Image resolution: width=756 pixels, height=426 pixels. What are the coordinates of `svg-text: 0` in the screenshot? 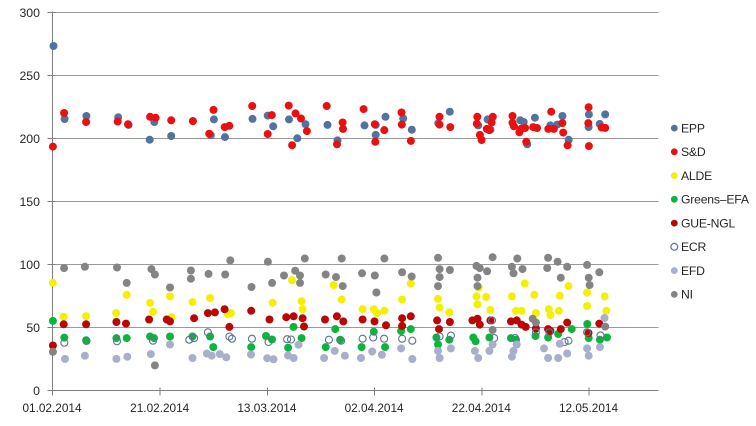 It's located at (36, 391).